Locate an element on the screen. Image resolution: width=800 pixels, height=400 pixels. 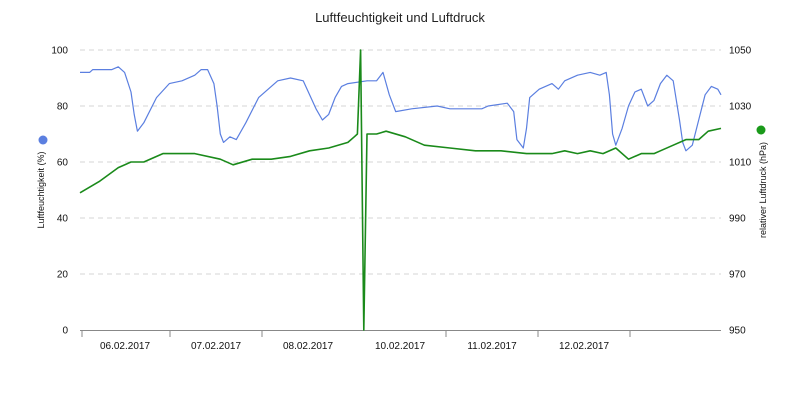
y-left-tick-label: 0 is located at coordinates (65, 331).